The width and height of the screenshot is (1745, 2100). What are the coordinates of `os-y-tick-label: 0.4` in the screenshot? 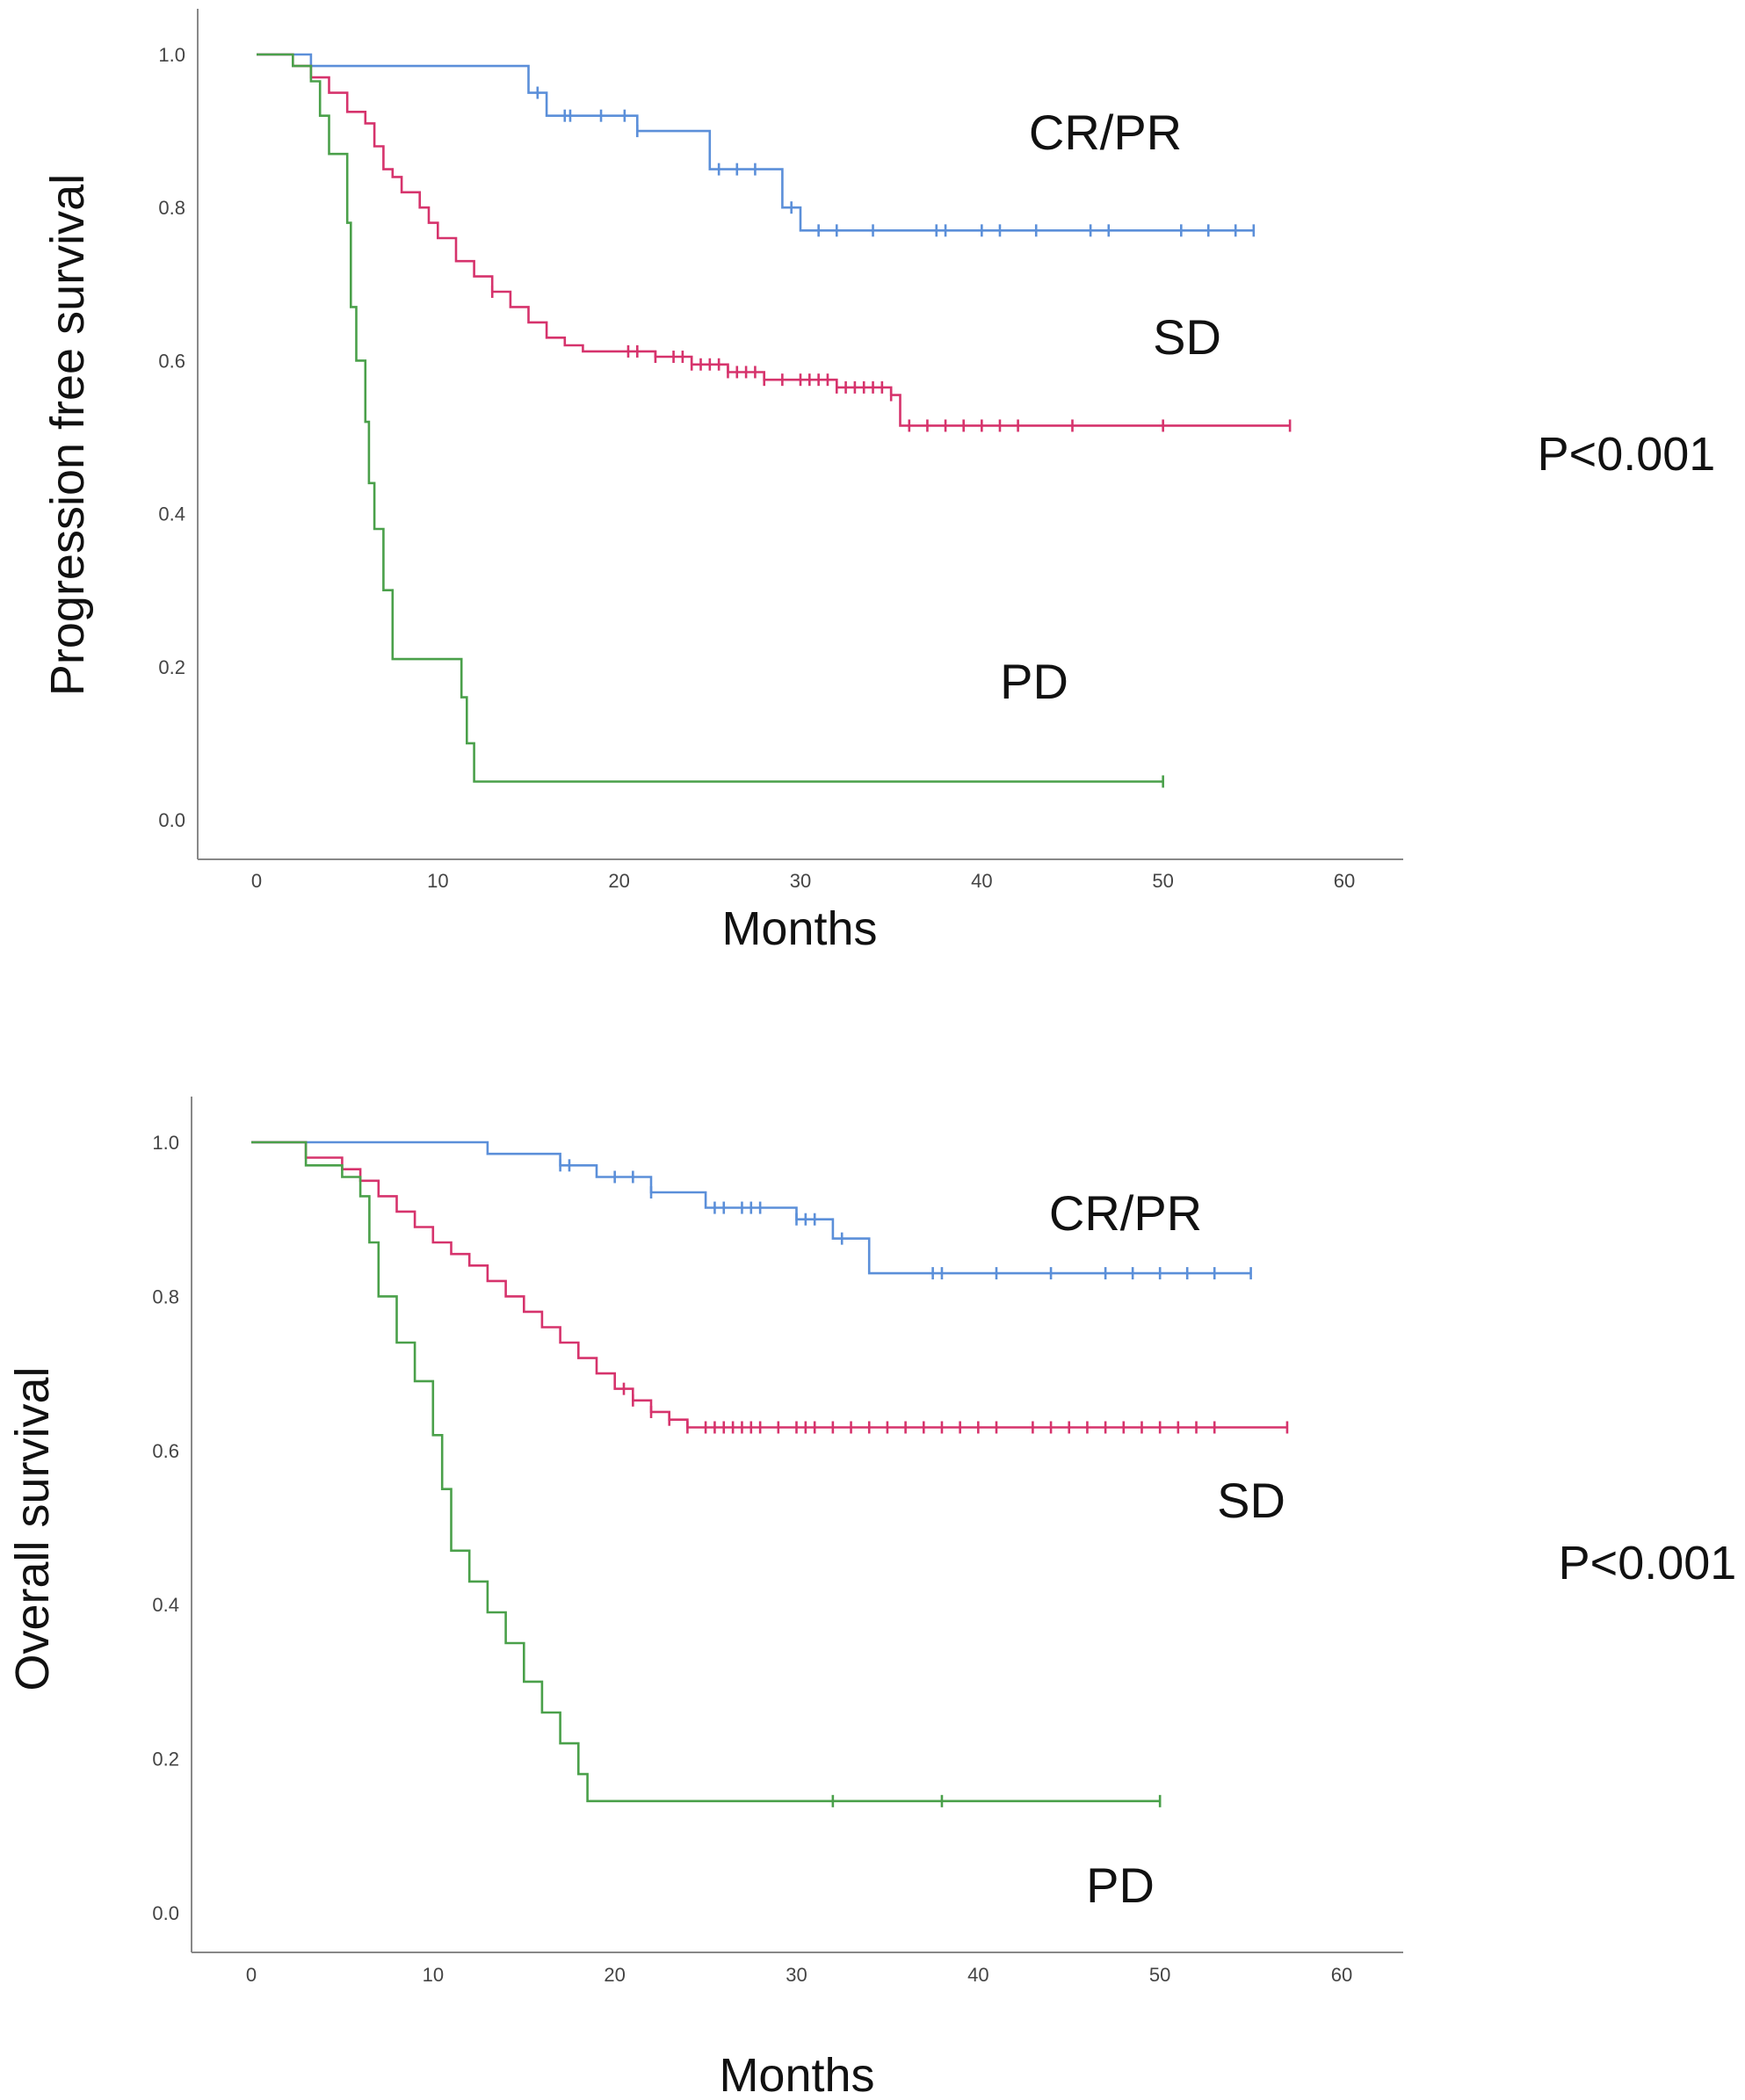 It's located at (165, 1605).